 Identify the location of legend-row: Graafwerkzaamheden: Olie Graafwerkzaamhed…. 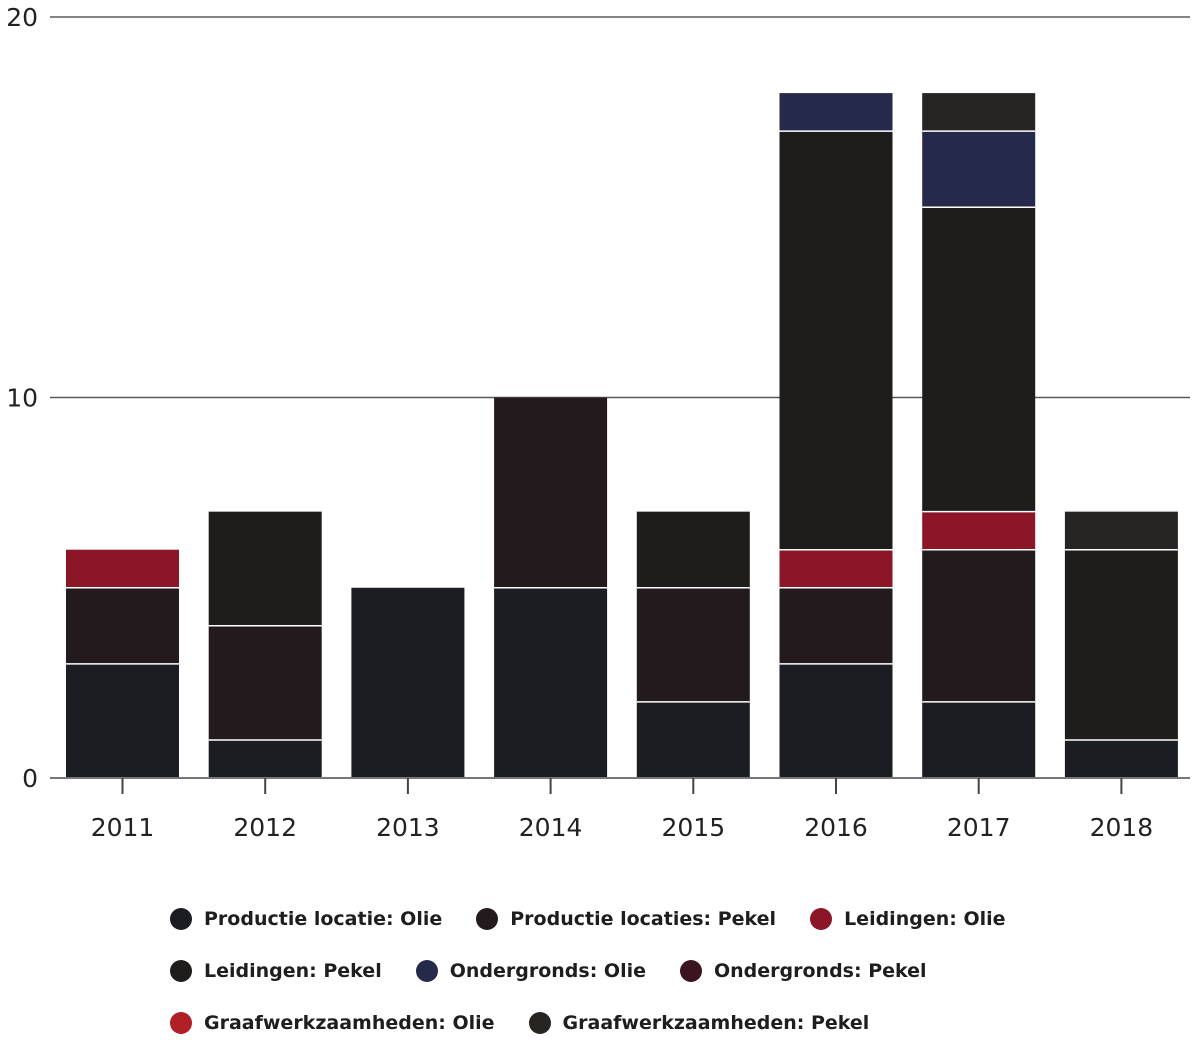
(670, 1023).